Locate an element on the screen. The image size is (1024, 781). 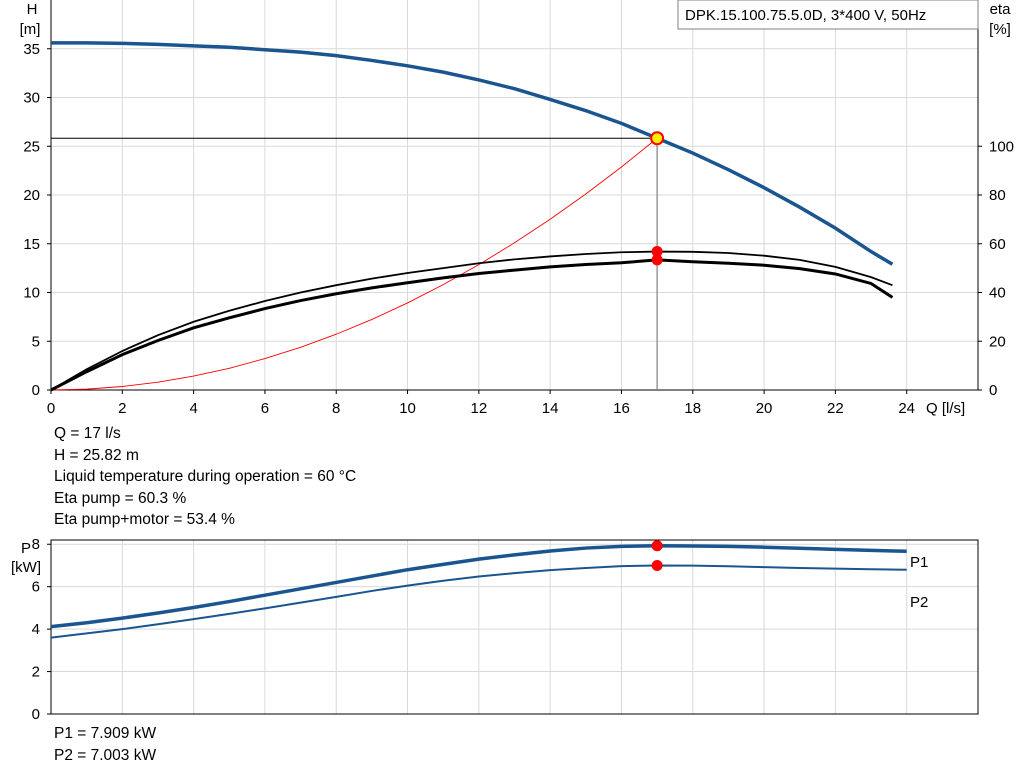
y-left-tick-label: 30 is located at coordinates (31, 98).